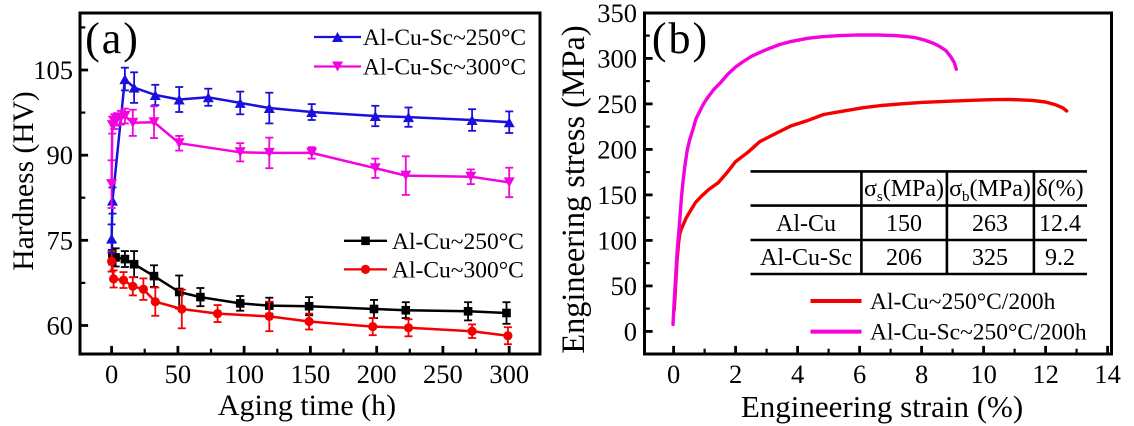 This screenshot has width=1134, height=426. Describe the element at coordinates (990, 224) in the screenshot. I see `svg-text: 263` at that location.